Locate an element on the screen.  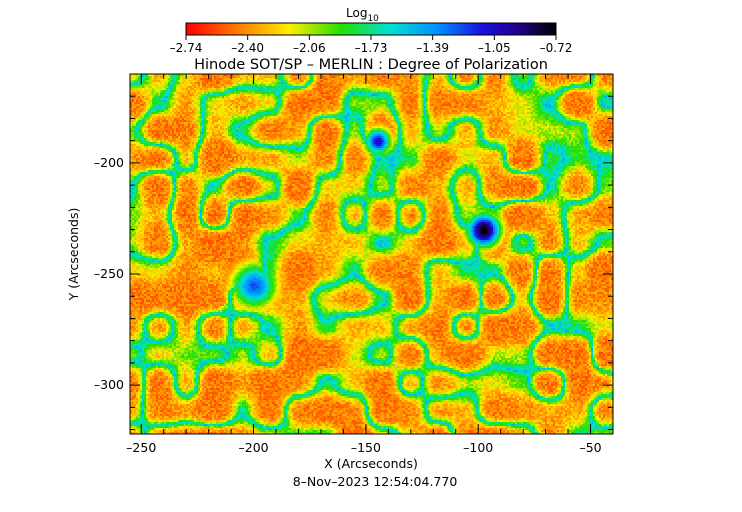
x-tick-label: –250 is located at coordinates (141, 447).